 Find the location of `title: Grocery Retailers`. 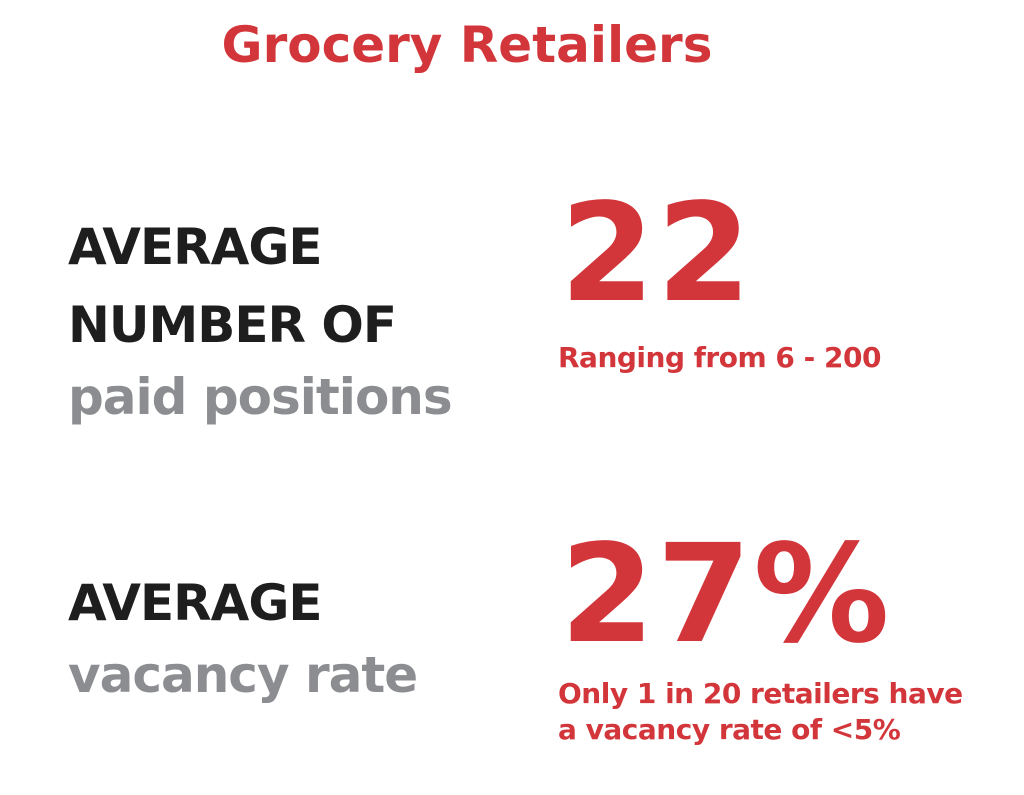

title: Grocery Retailers is located at coordinates (467, 45).